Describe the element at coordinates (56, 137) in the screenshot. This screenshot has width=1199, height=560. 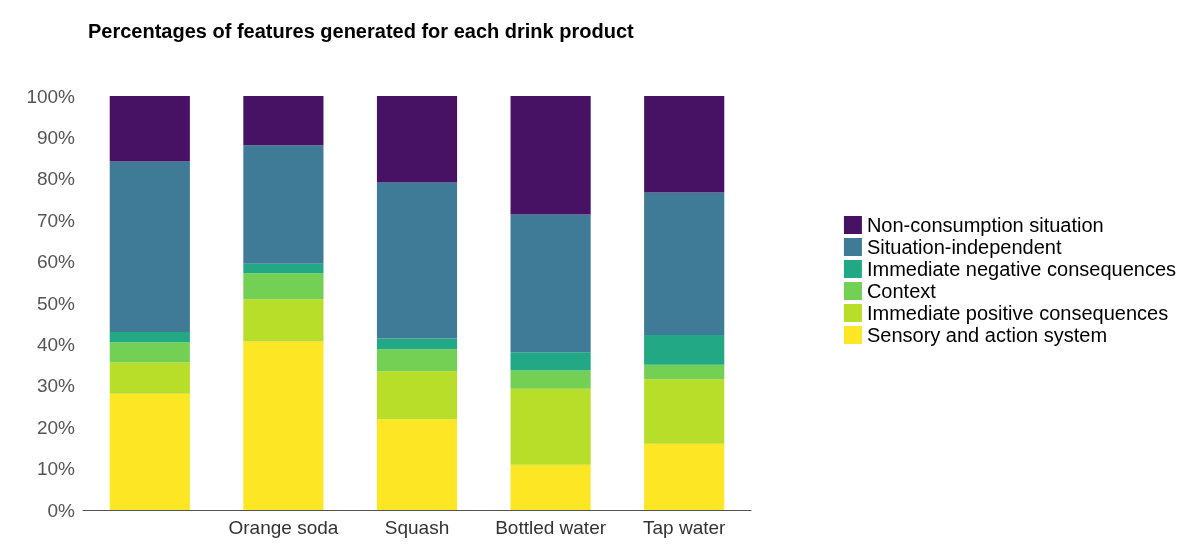
I see `y-tick-label: 90%` at that location.